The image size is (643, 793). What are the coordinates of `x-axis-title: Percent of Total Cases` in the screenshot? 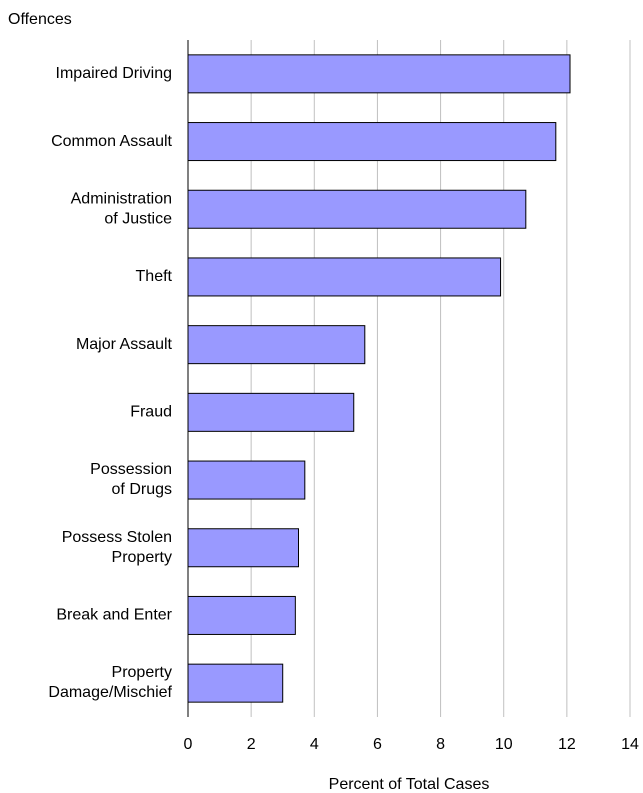 It's located at (409, 784).